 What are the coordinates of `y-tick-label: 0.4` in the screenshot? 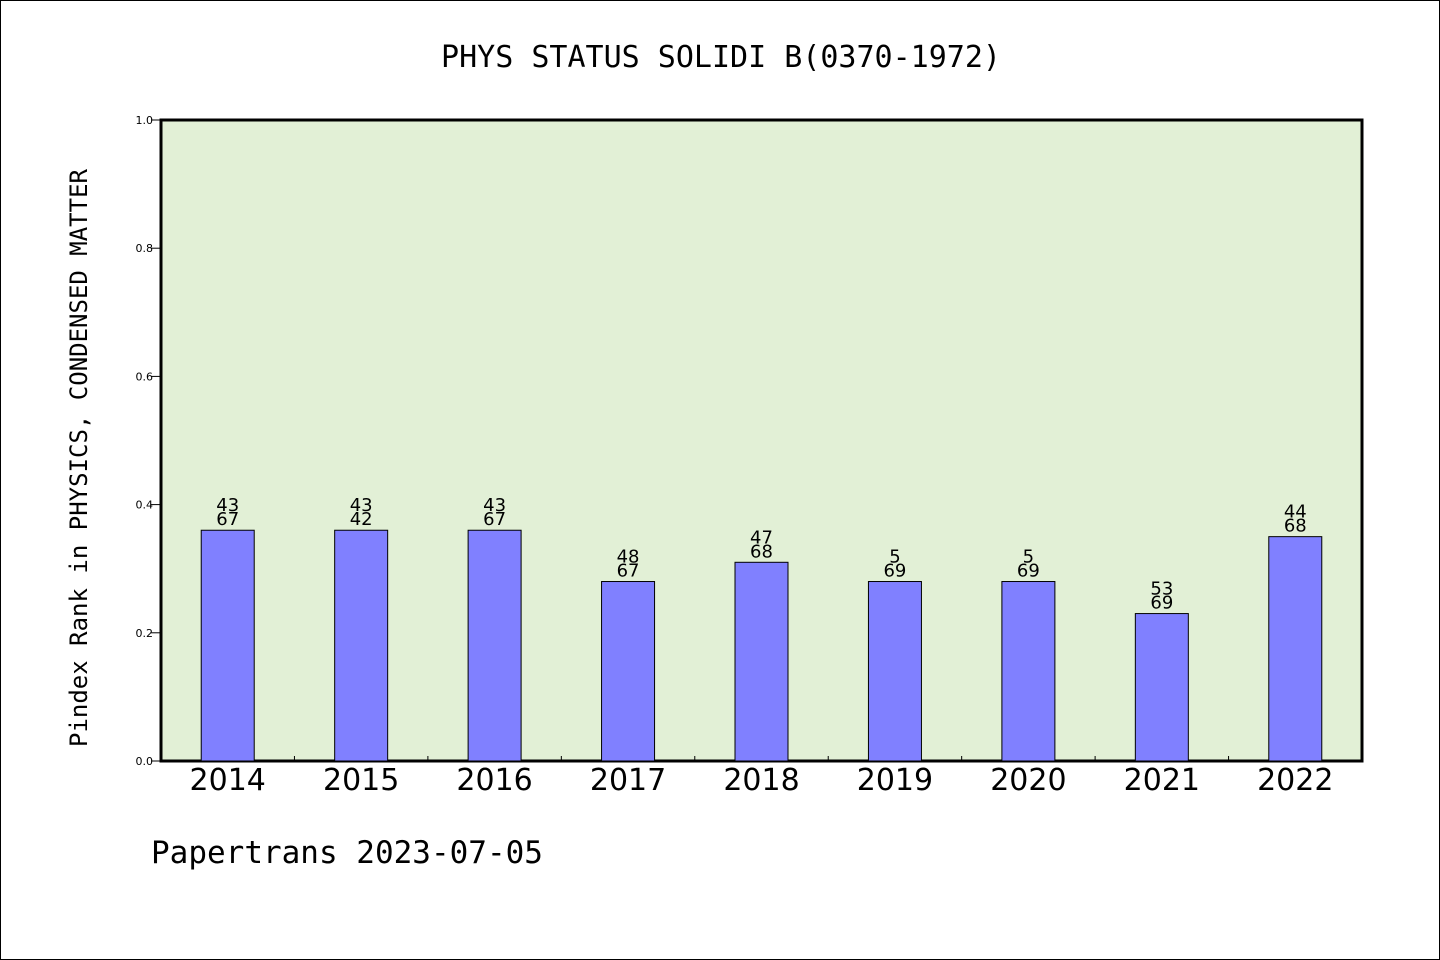 It's located at (145, 505).